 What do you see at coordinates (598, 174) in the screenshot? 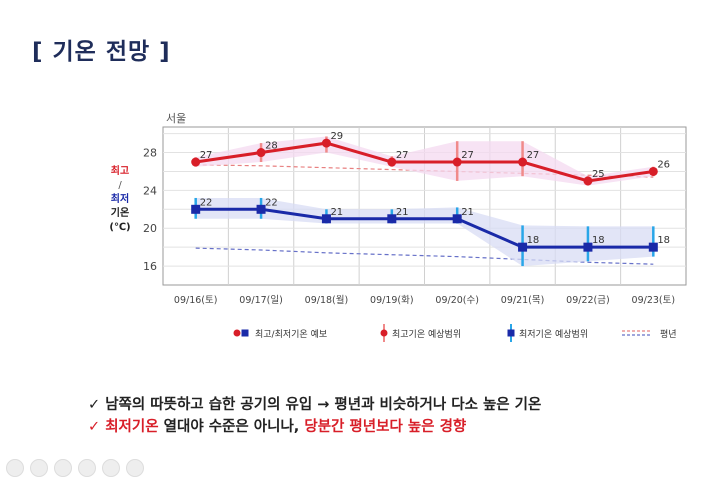
I see `value-label: 25` at bounding box center [598, 174].